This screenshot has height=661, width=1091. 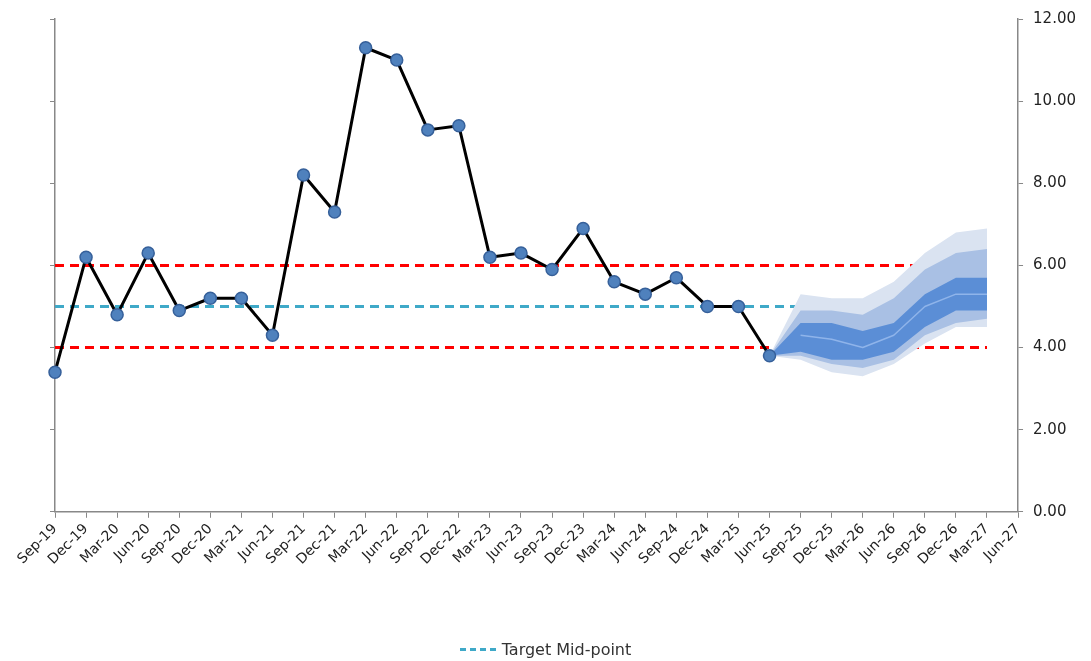 I want to click on y-tick-label: 12.00, so click(x=1055, y=17).